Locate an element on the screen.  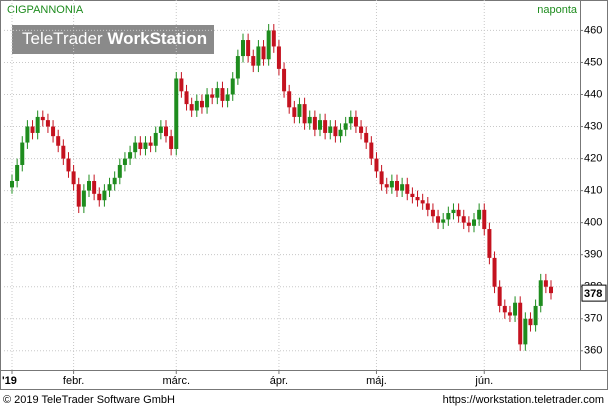
x-tick-label: jún. is located at coordinates (483, 381).